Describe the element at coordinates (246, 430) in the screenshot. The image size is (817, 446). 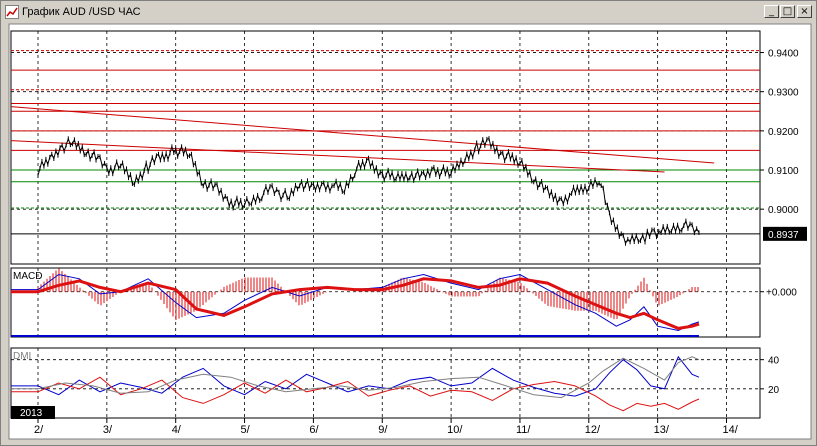
I see `x-tick-label: 5/` at that location.